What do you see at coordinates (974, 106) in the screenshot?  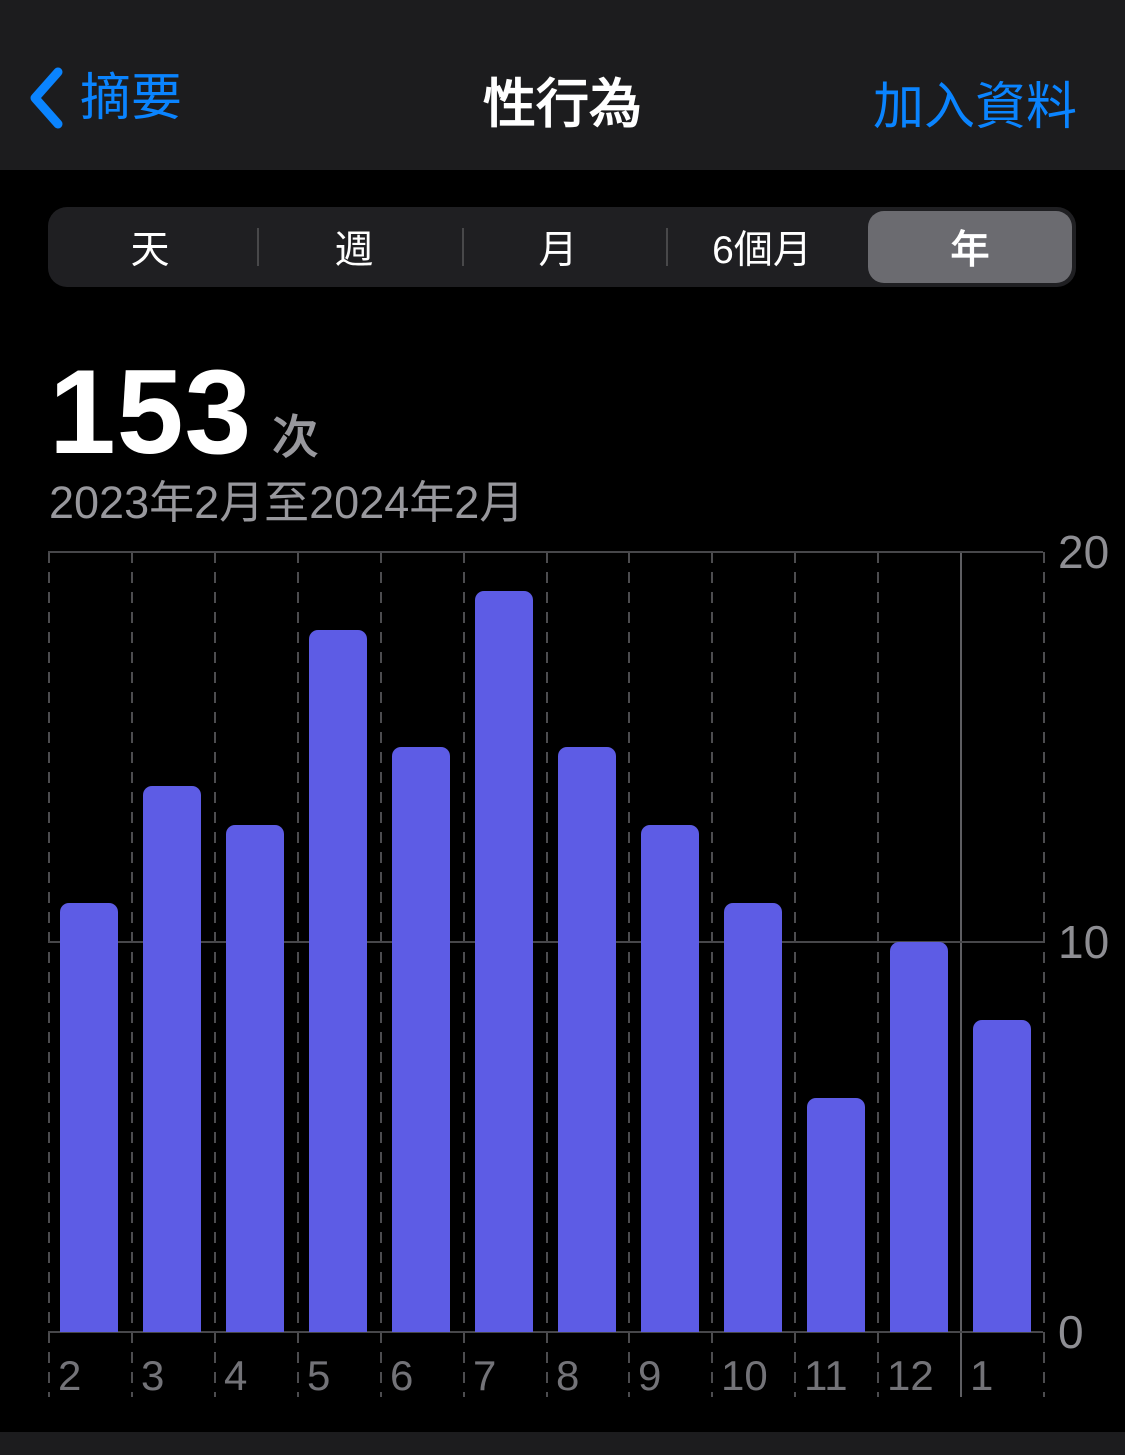 I see `add-data-button: 加入資料` at bounding box center [974, 106].